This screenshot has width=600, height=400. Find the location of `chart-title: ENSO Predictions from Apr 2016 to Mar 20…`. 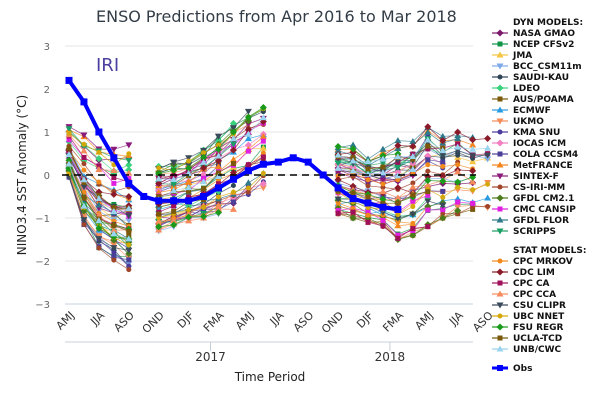

chart-title: ENSO Predictions from Apr 2016 to Mar 20… is located at coordinates (276, 16).